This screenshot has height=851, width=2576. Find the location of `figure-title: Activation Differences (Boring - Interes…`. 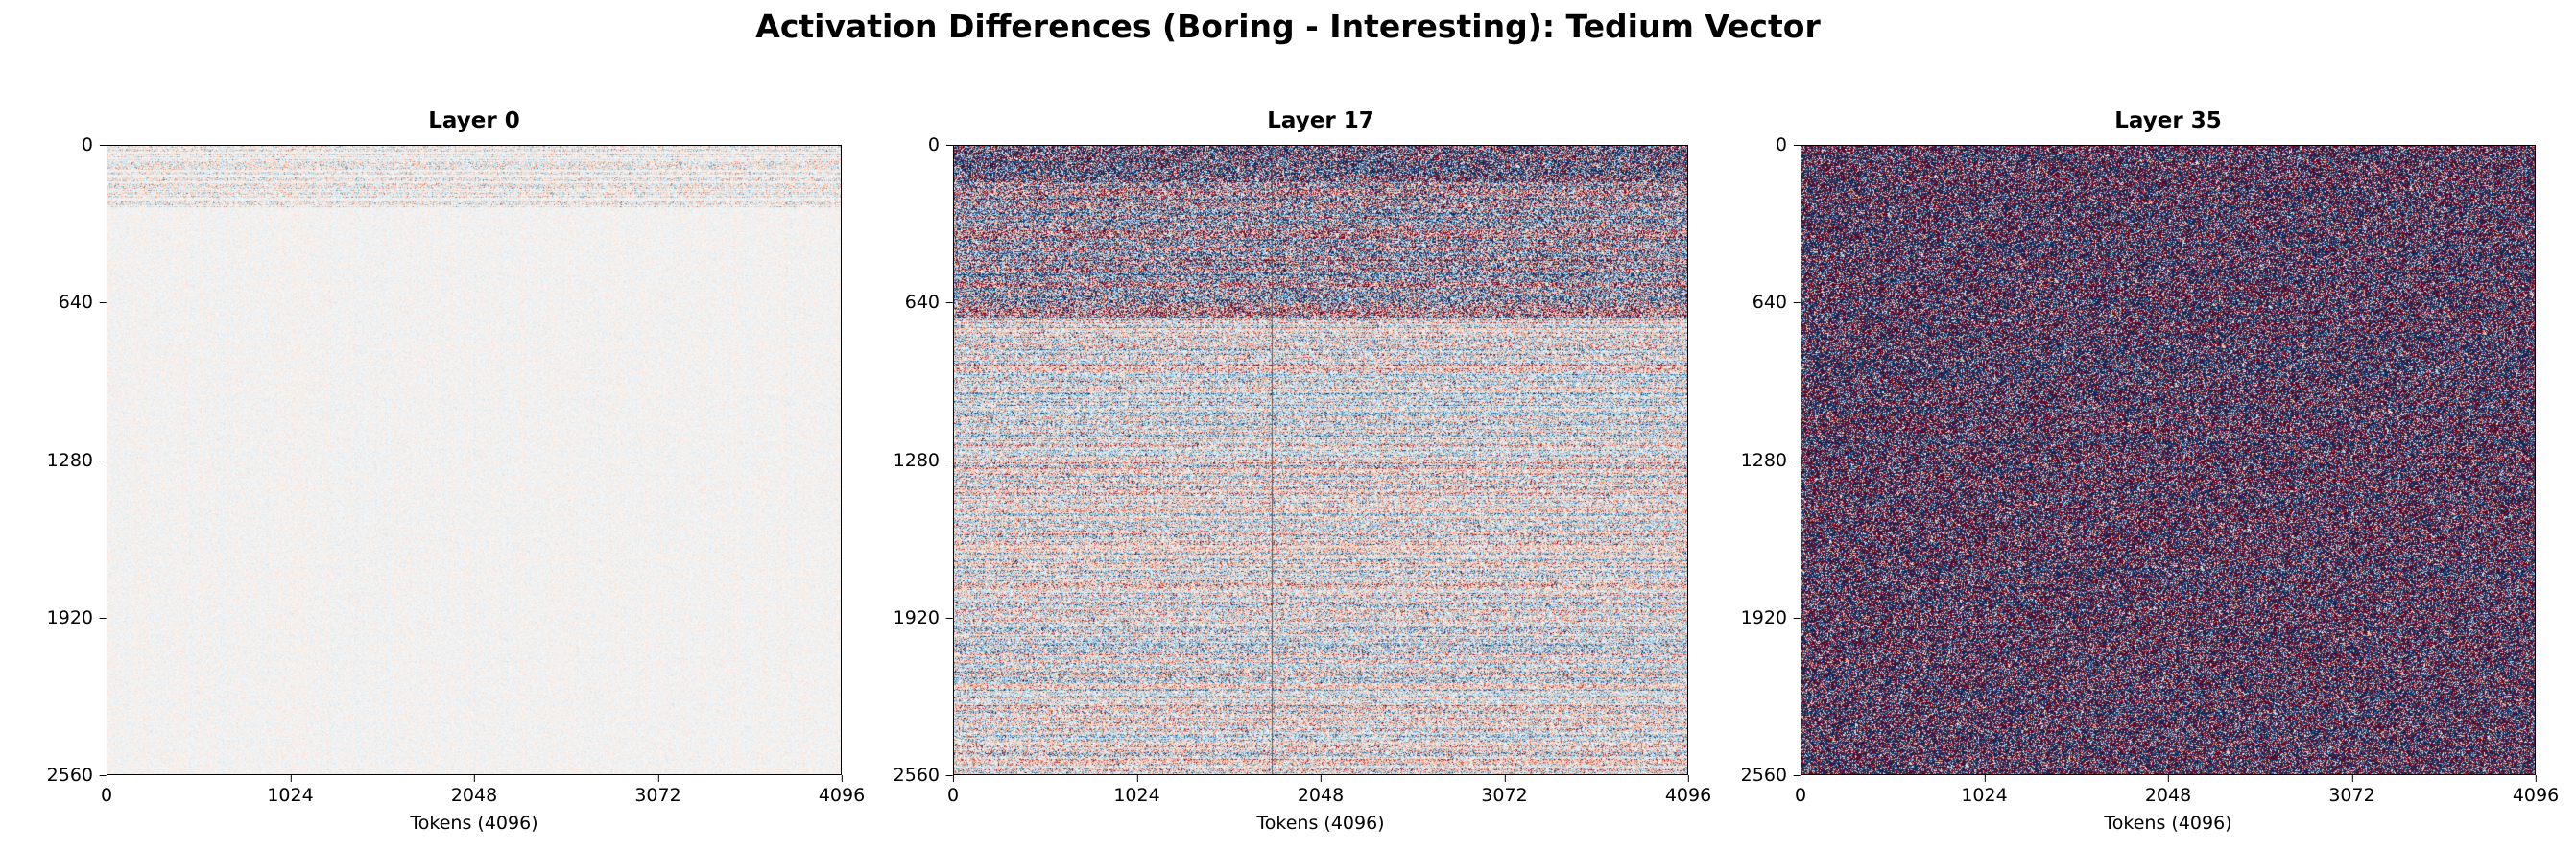

figure-title: Activation Differences (Boring - Interes… is located at coordinates (1288, 26).